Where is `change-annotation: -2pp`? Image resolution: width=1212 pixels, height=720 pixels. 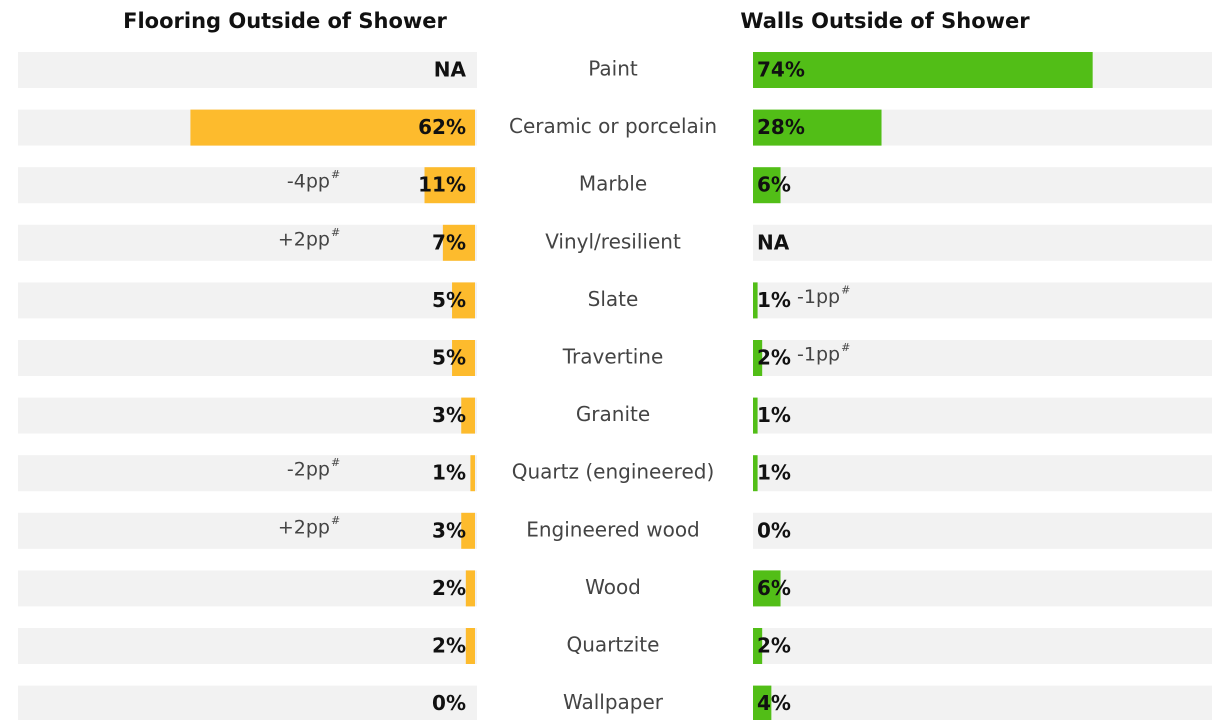
change-annotation: -2pp is located at coordinates (308, 470).